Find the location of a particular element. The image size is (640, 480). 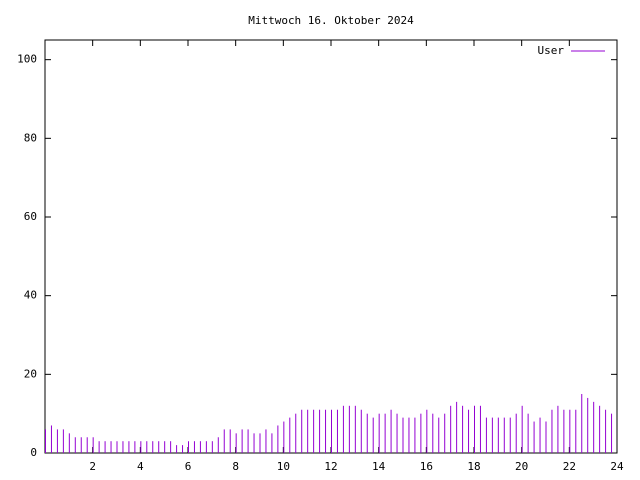

x-tick-label: 22 is located at coordinates (569, 466).